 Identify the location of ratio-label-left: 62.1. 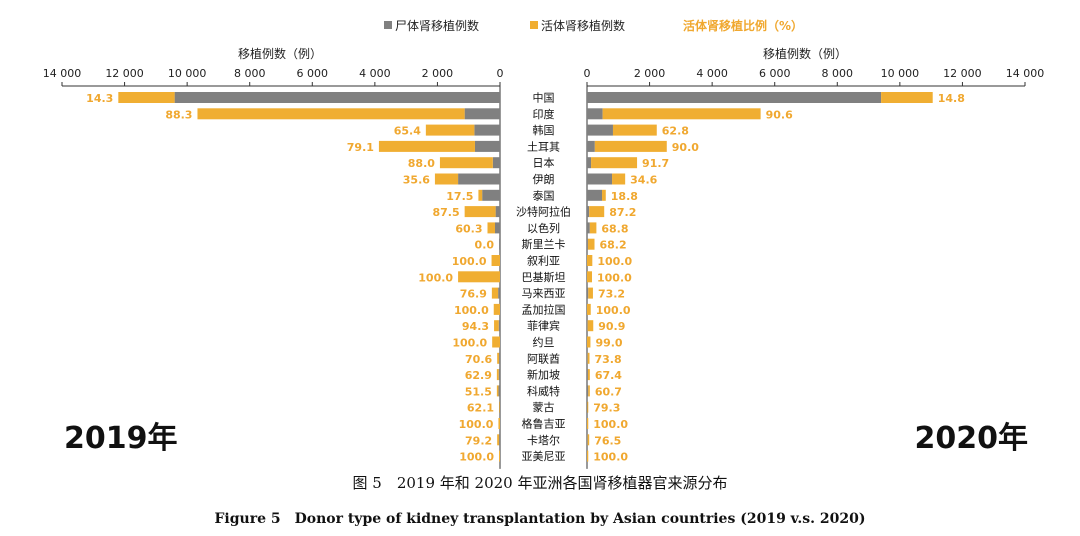
(480, 408).